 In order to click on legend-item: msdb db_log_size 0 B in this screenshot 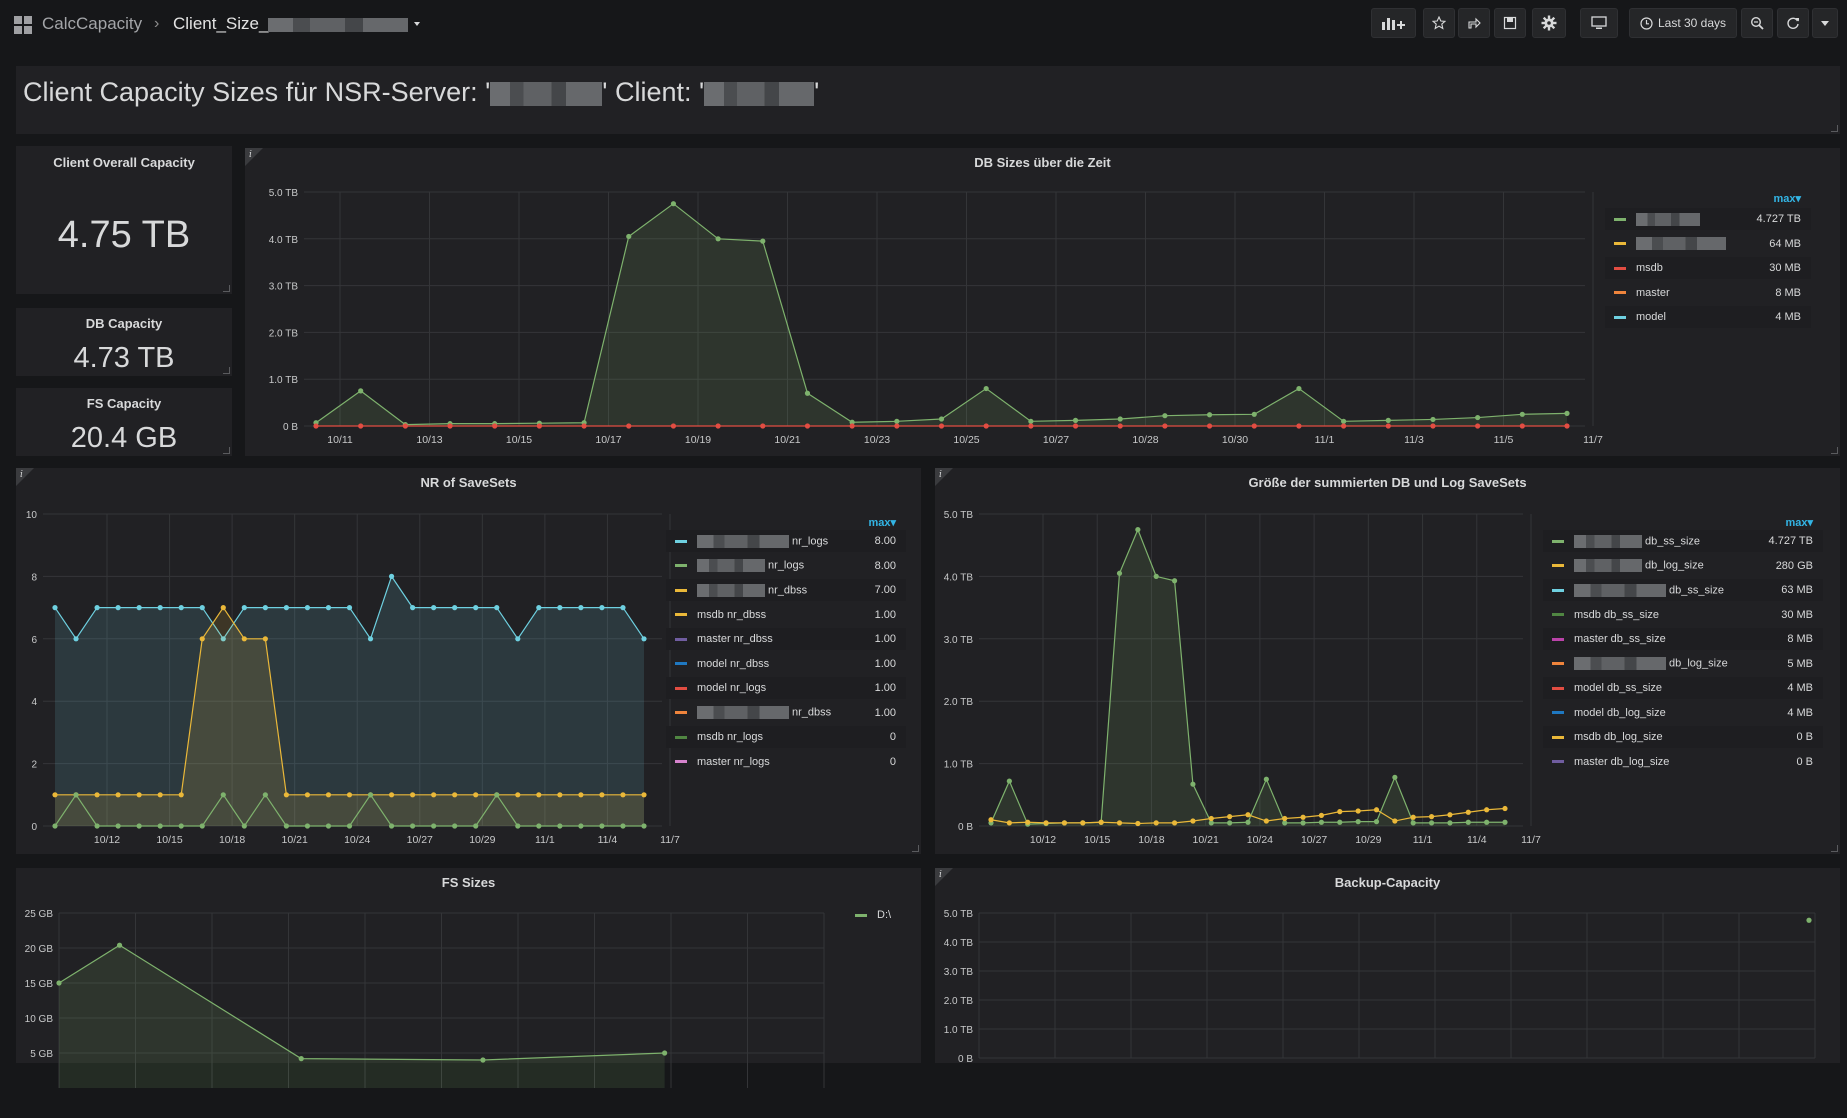, I will do `click(1683, 737)`.